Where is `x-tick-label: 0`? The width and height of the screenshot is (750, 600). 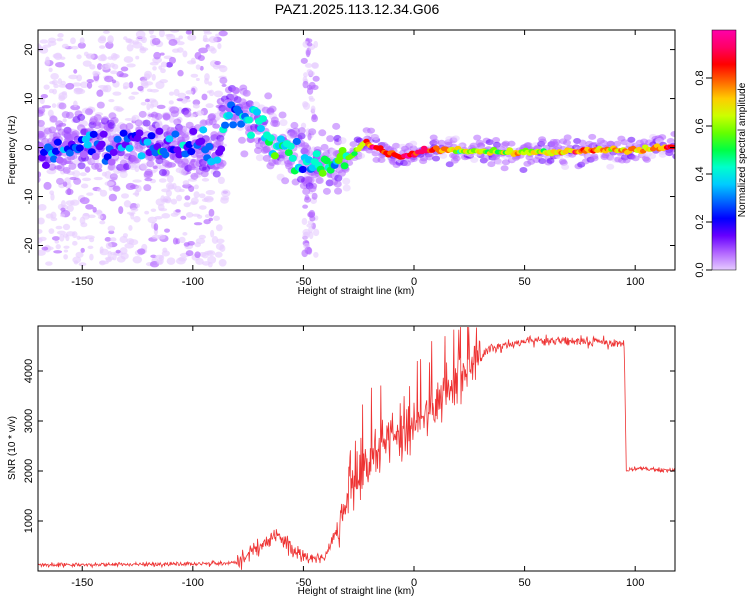
x-tick-label: 0 is located at coordinates (414, 282).